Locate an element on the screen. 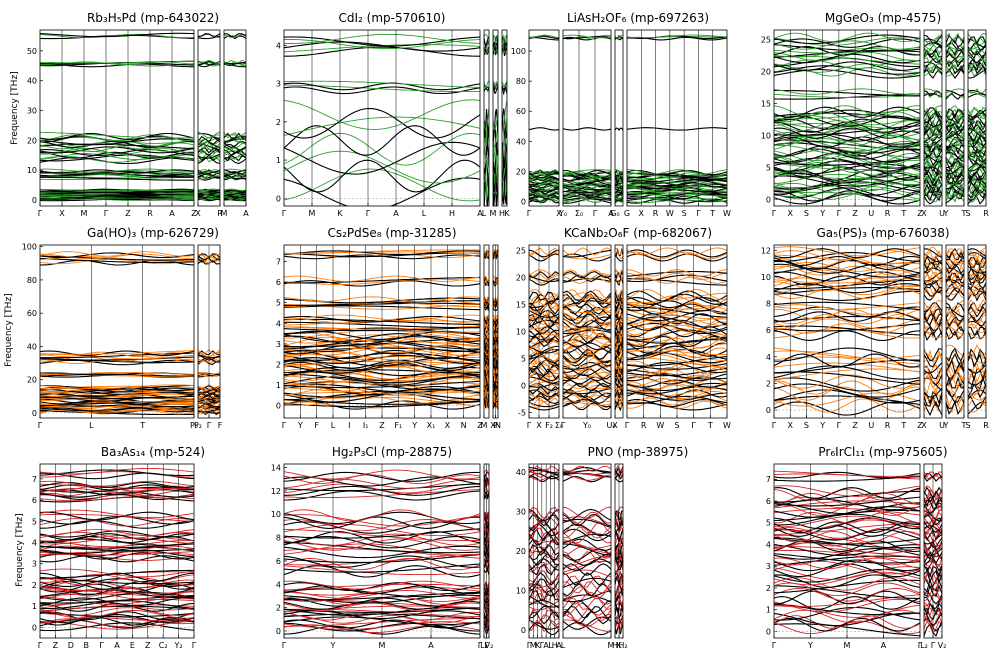 The width and height of the screenshot is (997, 657). x-tick-label: Z is located at coordinates (855, 425).